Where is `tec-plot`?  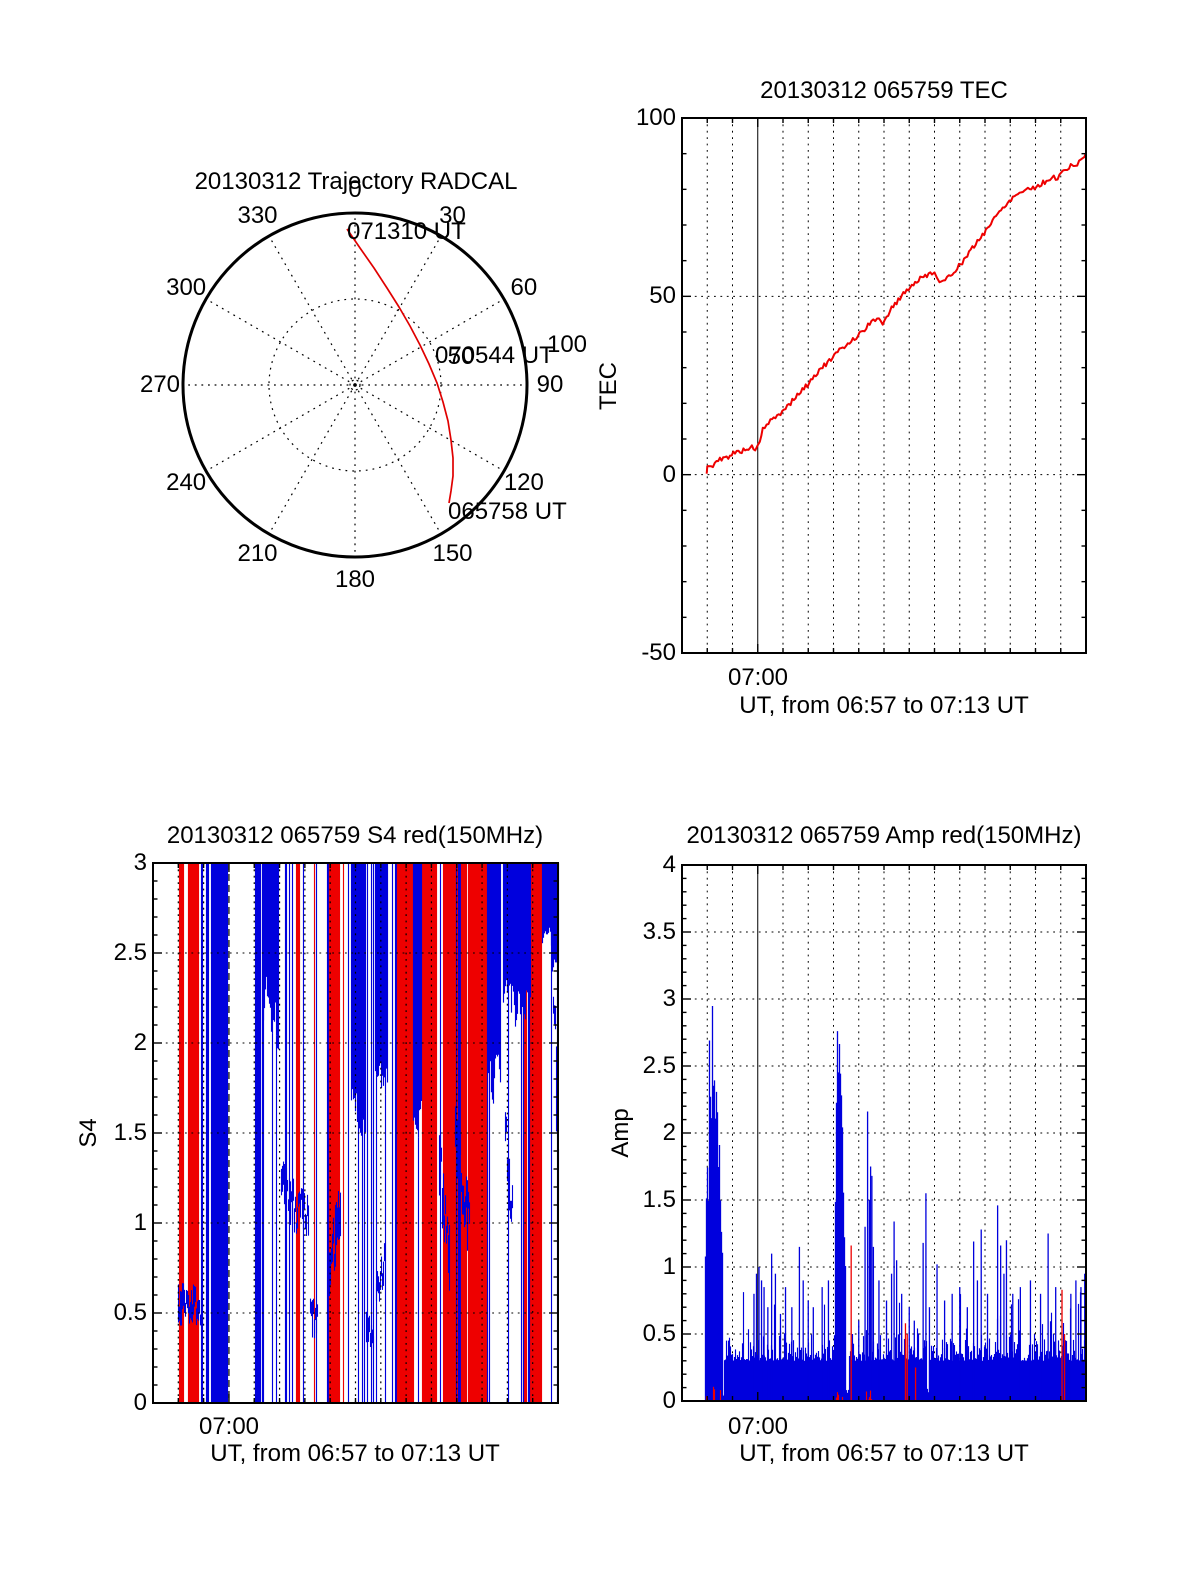 tec-plot is located at coordinates (884, 385).